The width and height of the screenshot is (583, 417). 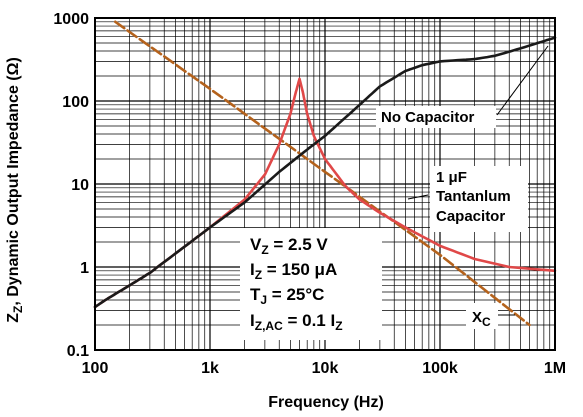 What do you see at coordinates (440, 368) in the screenshot?
I see `x-tick-label: 100k` at bounding box center [440, 368].